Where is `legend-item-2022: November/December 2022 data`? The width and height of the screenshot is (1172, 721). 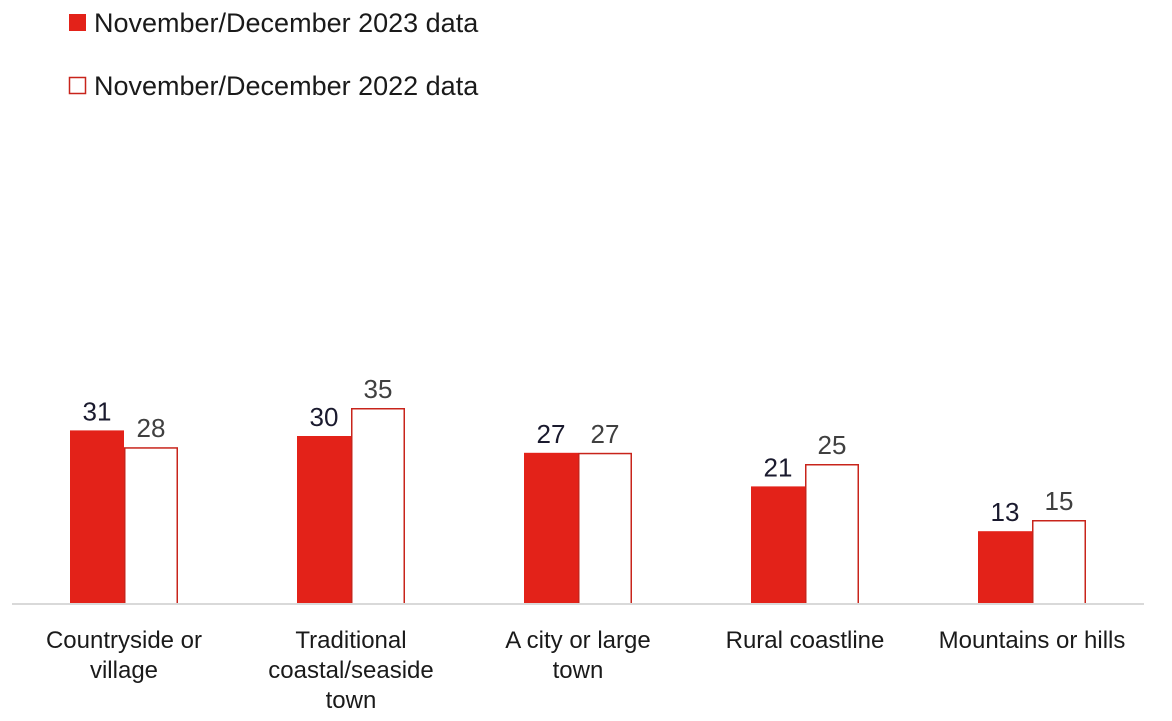
legend-item-2022: November/December 2022 data is located at coordinates (273, 86).